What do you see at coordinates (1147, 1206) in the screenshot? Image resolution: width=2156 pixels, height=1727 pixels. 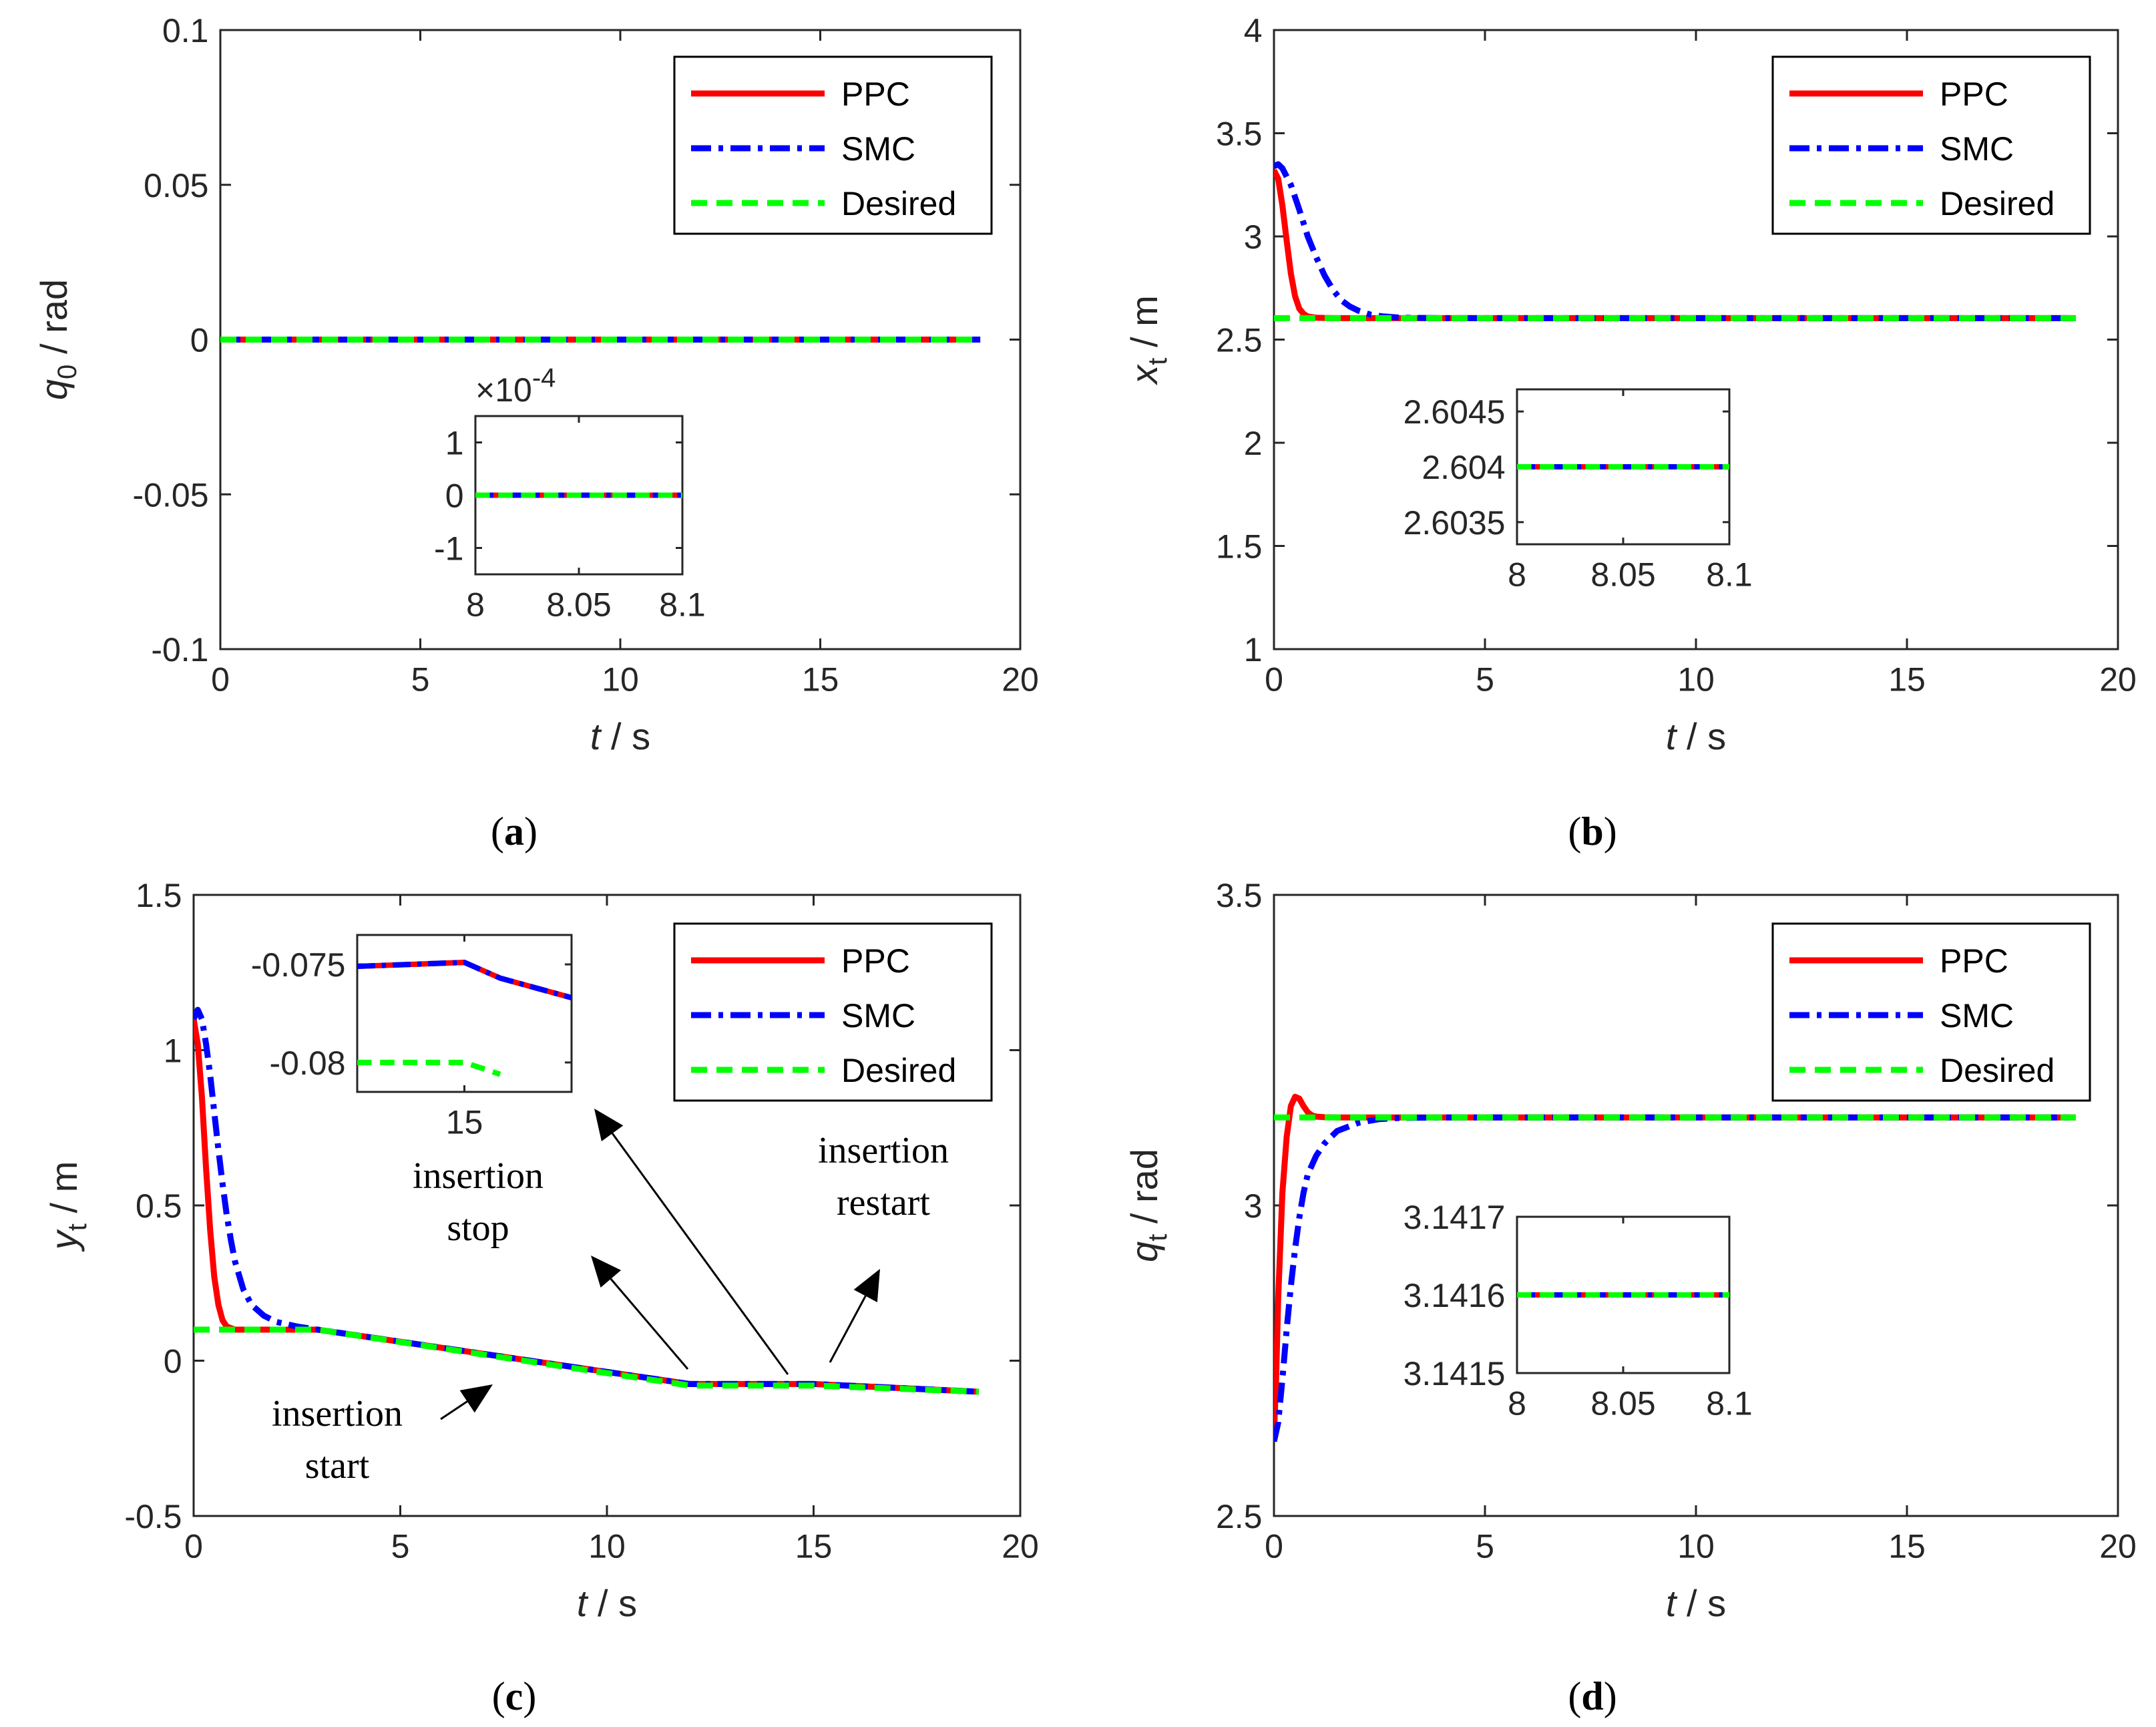 I see `y-axis-label: qt / rad` at bounding box center [1147, 1206].